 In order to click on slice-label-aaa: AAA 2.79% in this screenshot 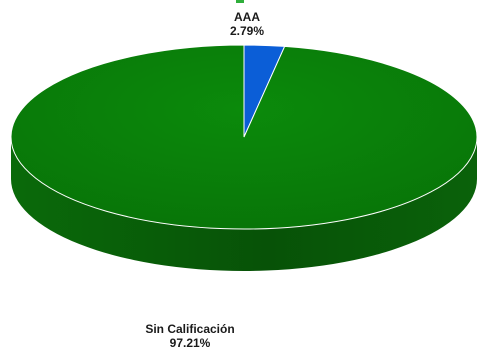, I will do `click(247, 24)`.